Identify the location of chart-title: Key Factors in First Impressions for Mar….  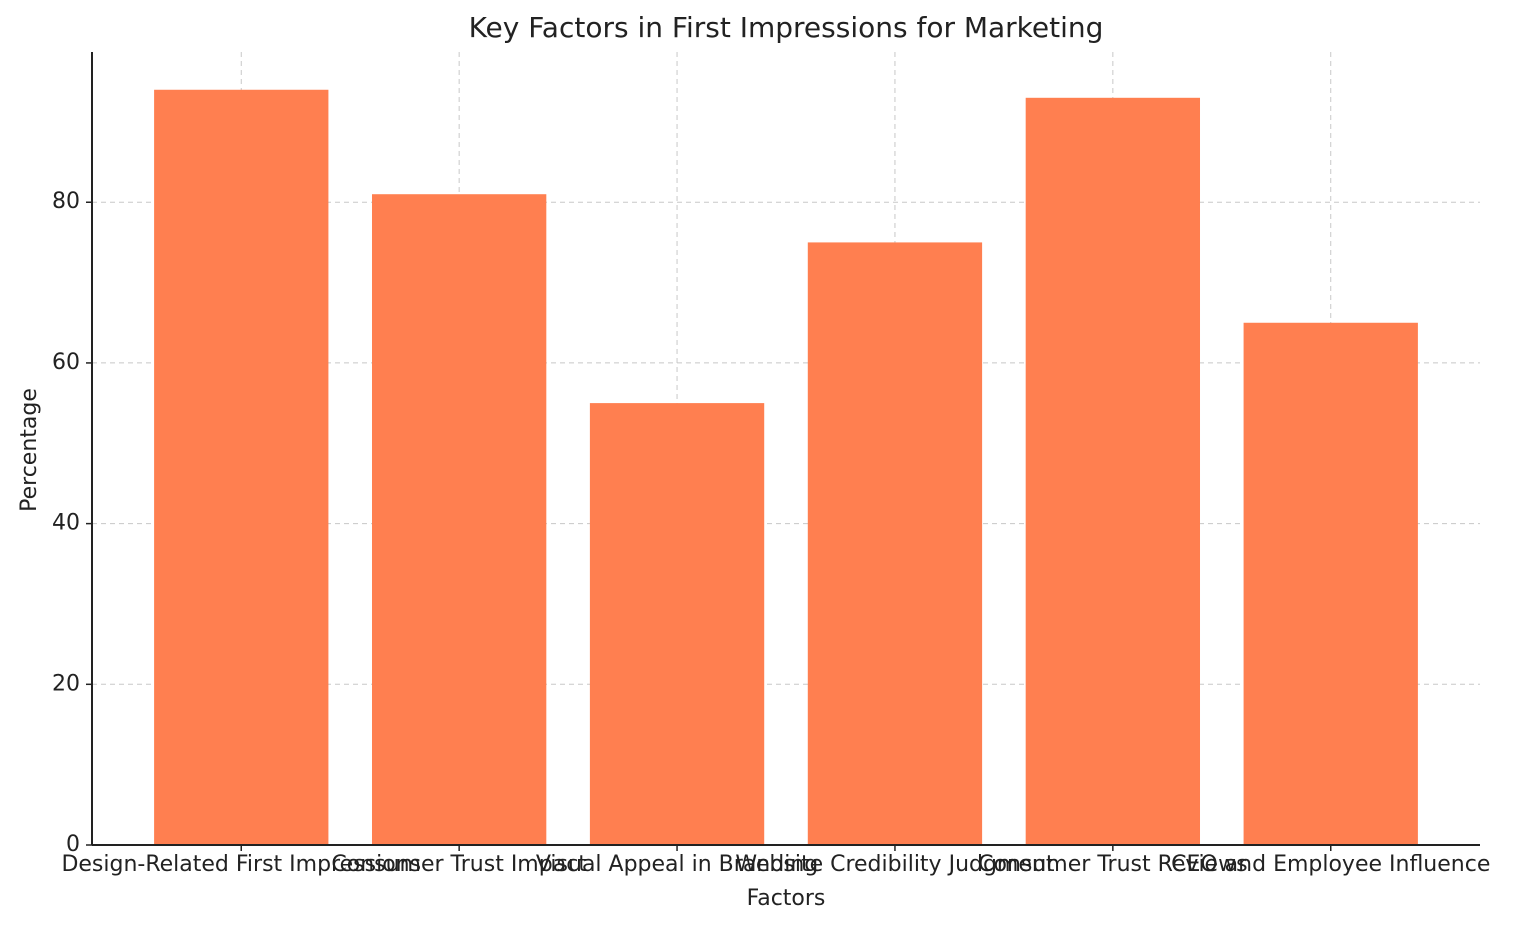
(786, 27).